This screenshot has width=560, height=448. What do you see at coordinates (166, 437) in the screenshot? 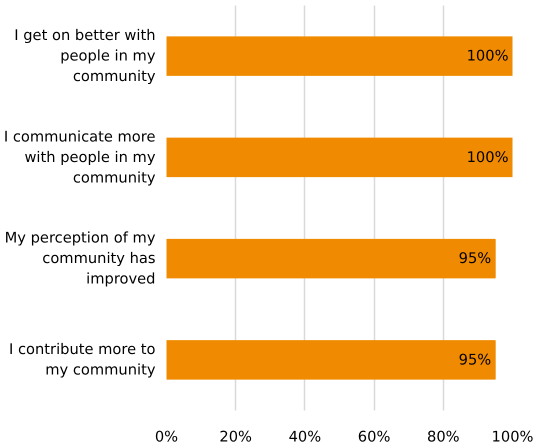
I see `x-tick-label: 0%` at bounding box center [166, 437].